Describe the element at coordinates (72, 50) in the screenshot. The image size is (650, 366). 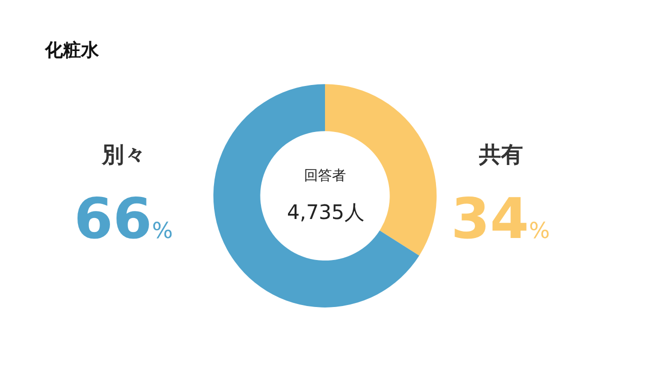
I see `chart-title: 化粧水` at that location.